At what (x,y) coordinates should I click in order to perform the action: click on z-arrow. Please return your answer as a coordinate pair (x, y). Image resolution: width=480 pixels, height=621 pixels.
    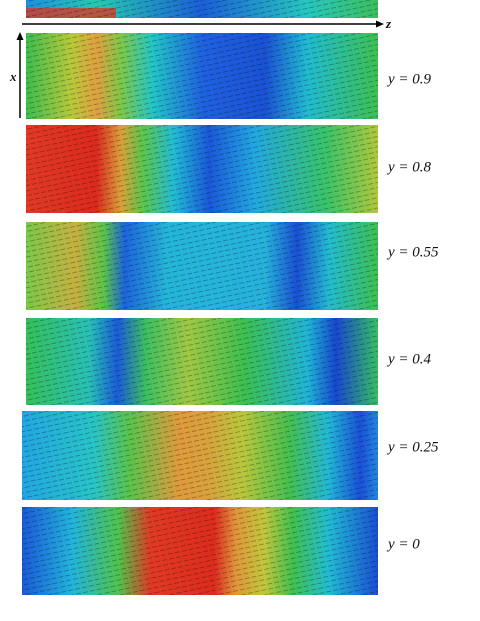
    Looking at the image, I should click on (380, 24).